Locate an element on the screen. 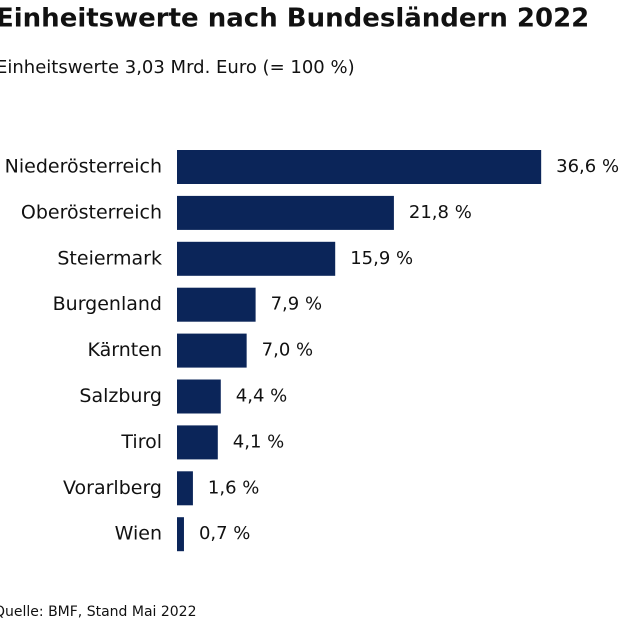 The image size is (625, 625). category-label: Vorarlberg is located at coordinates (112, 488).